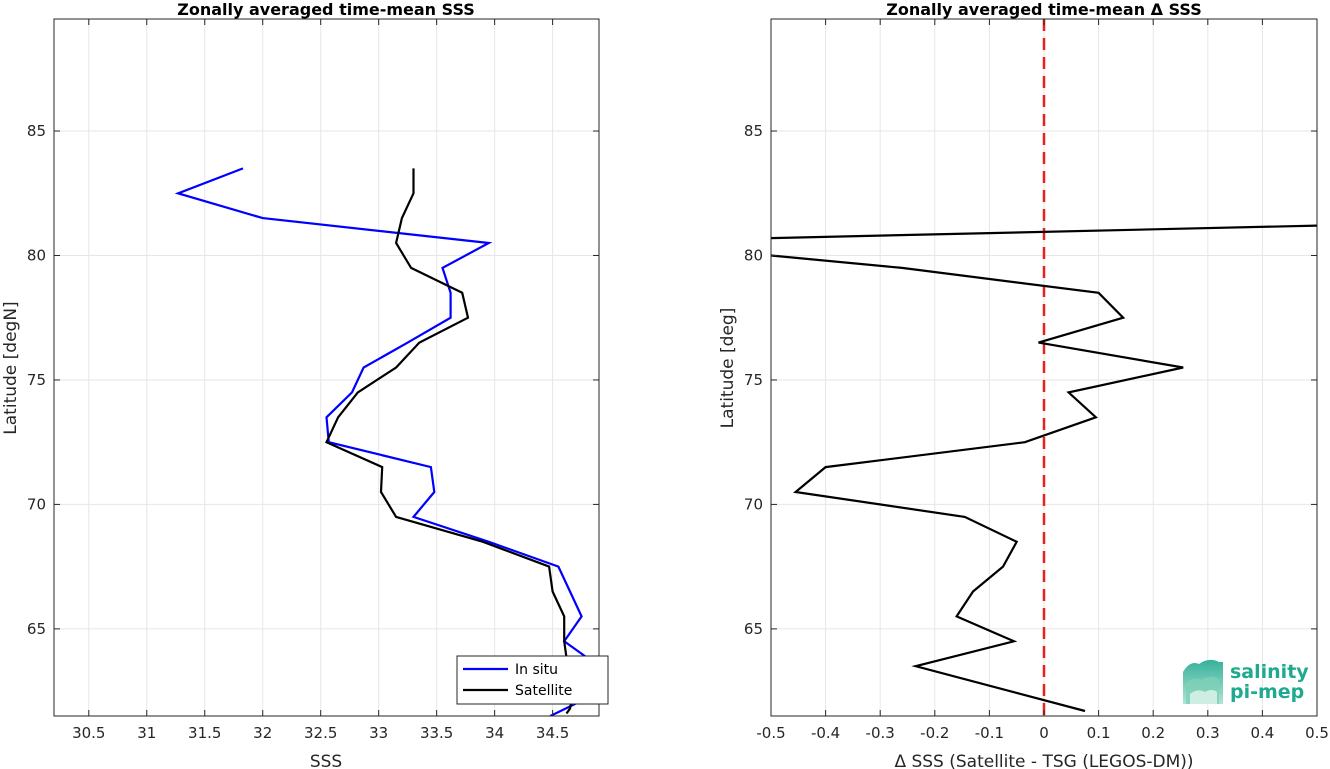 The image size is (1330, 769). What do you see at coordinates (36, 131) in the screenshot?
I see `sss-ytick-label: 85` at bounding box center [36, 131].